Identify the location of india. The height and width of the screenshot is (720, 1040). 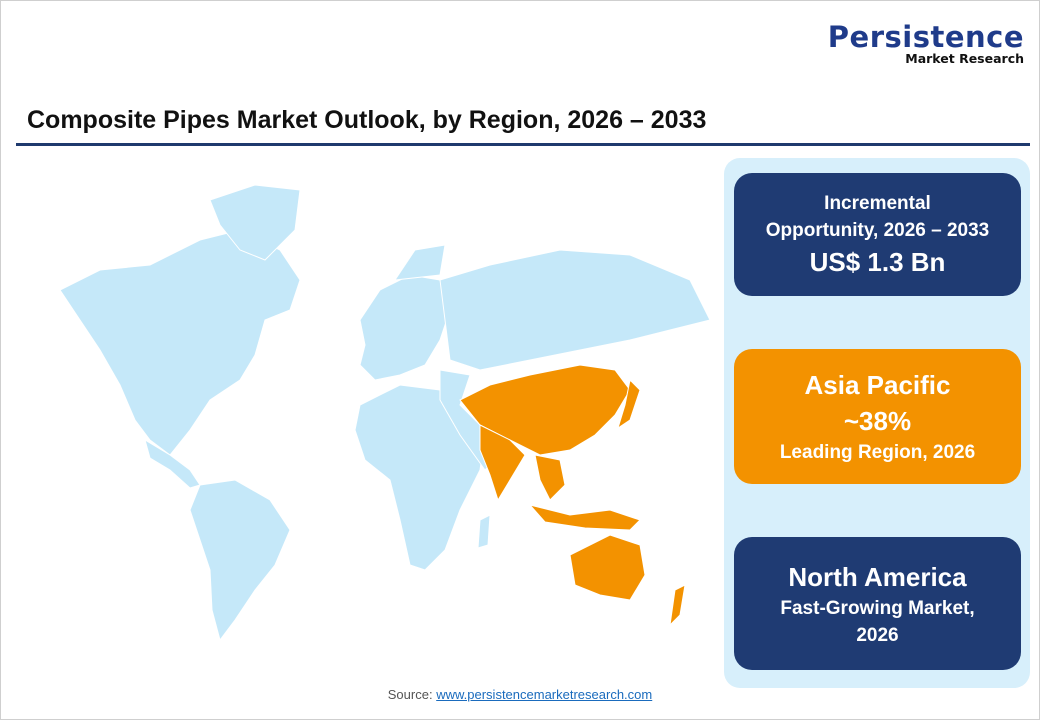
(502, 463).